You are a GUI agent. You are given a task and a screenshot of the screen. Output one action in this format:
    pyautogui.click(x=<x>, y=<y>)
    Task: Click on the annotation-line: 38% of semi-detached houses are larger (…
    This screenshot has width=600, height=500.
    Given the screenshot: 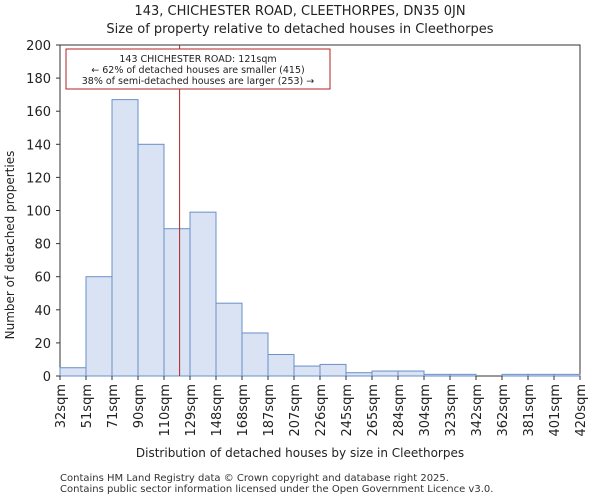 What is the action you would take?
    pyautogui.click(x=198, y=81)
    